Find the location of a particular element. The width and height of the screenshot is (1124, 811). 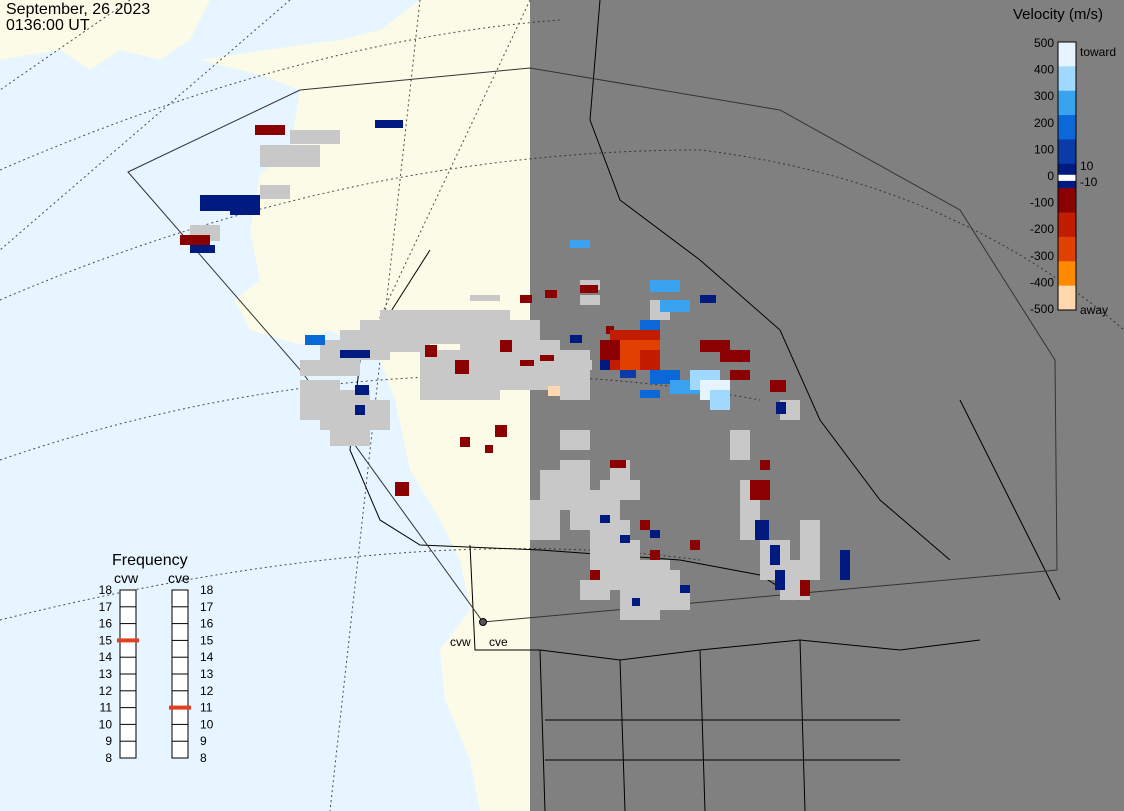

colorbar-tick-label: -100 is located at coordinates (1042, 203).